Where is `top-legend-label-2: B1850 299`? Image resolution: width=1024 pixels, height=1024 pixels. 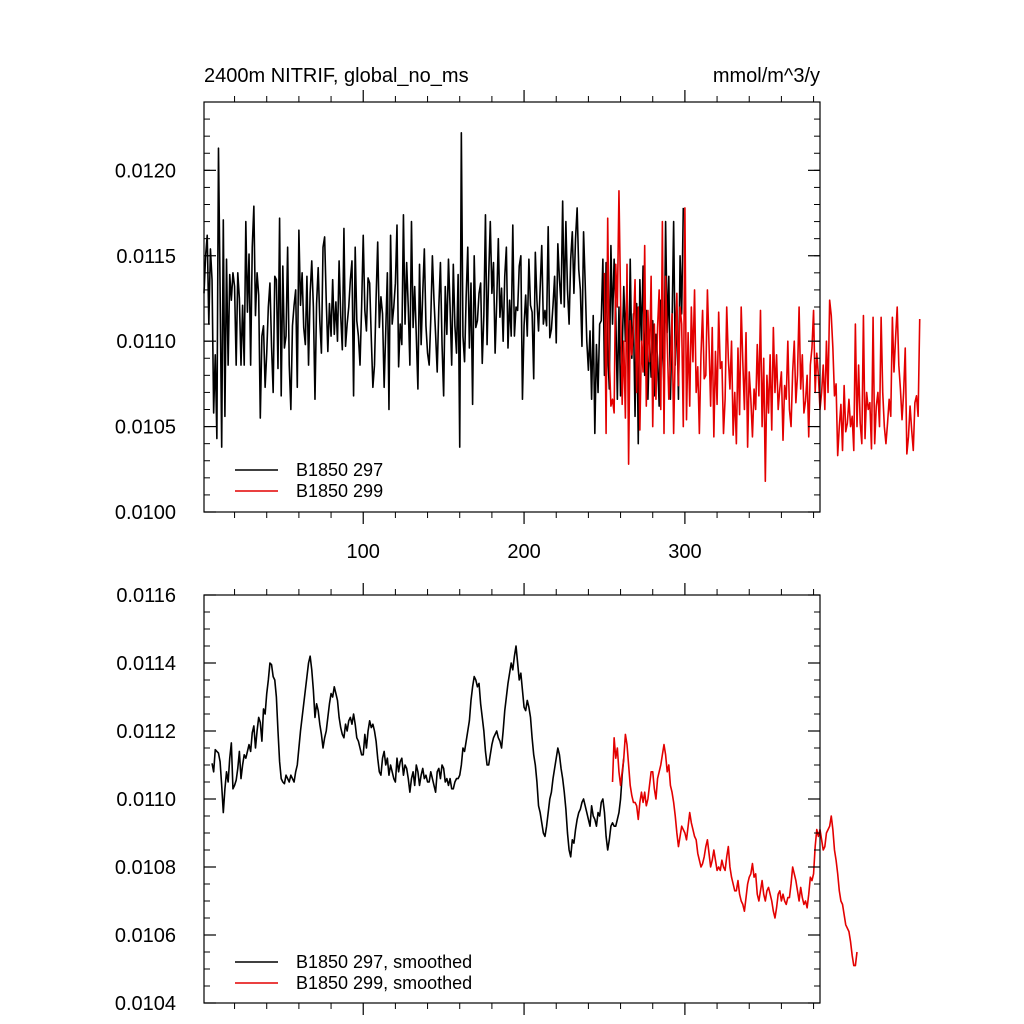
top-legend-label-2: B1850 299 is located at coordinates (339, 491).